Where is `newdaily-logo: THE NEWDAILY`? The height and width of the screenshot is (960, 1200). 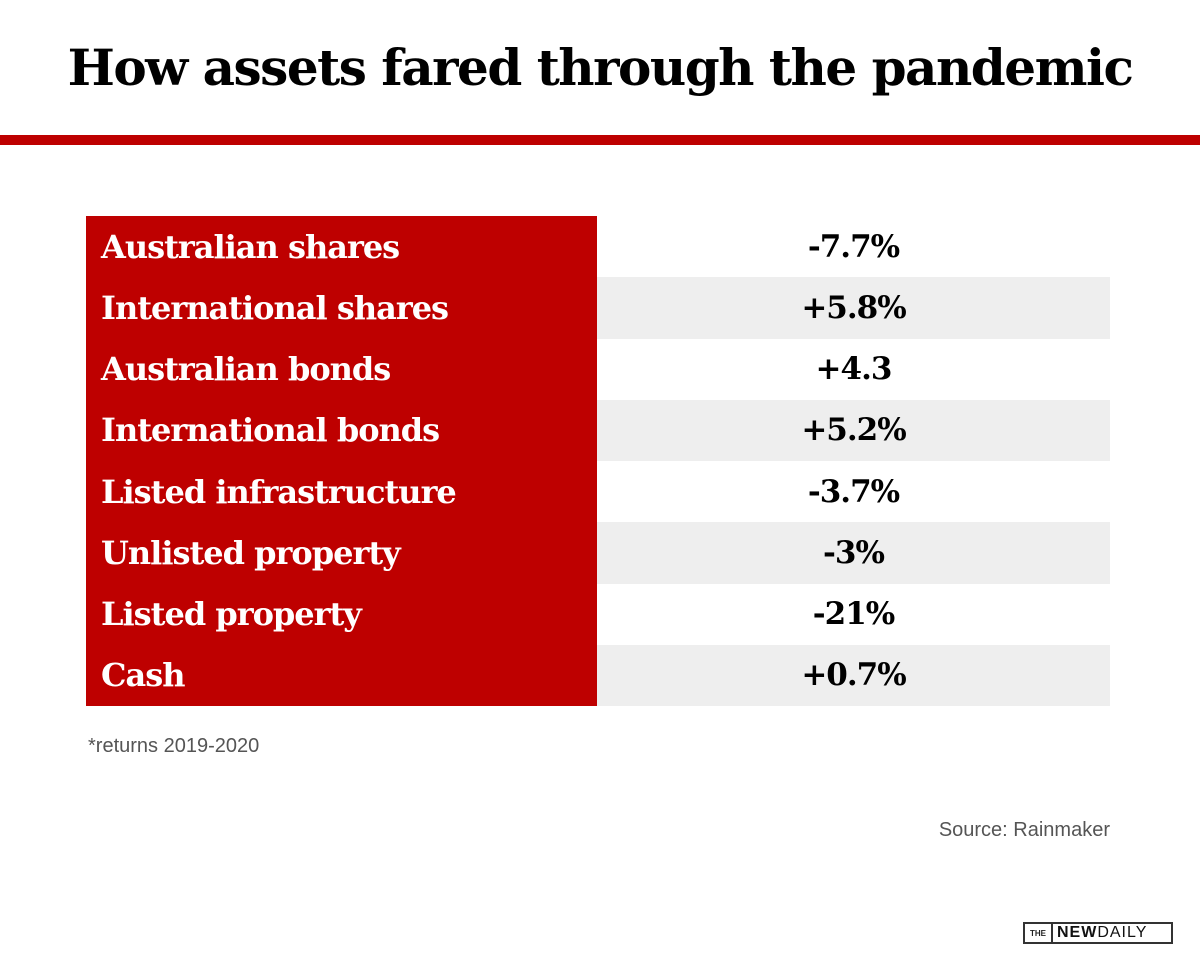
newdaily-logo: THE NEWDAILY is located at coordinates (1098, 933).